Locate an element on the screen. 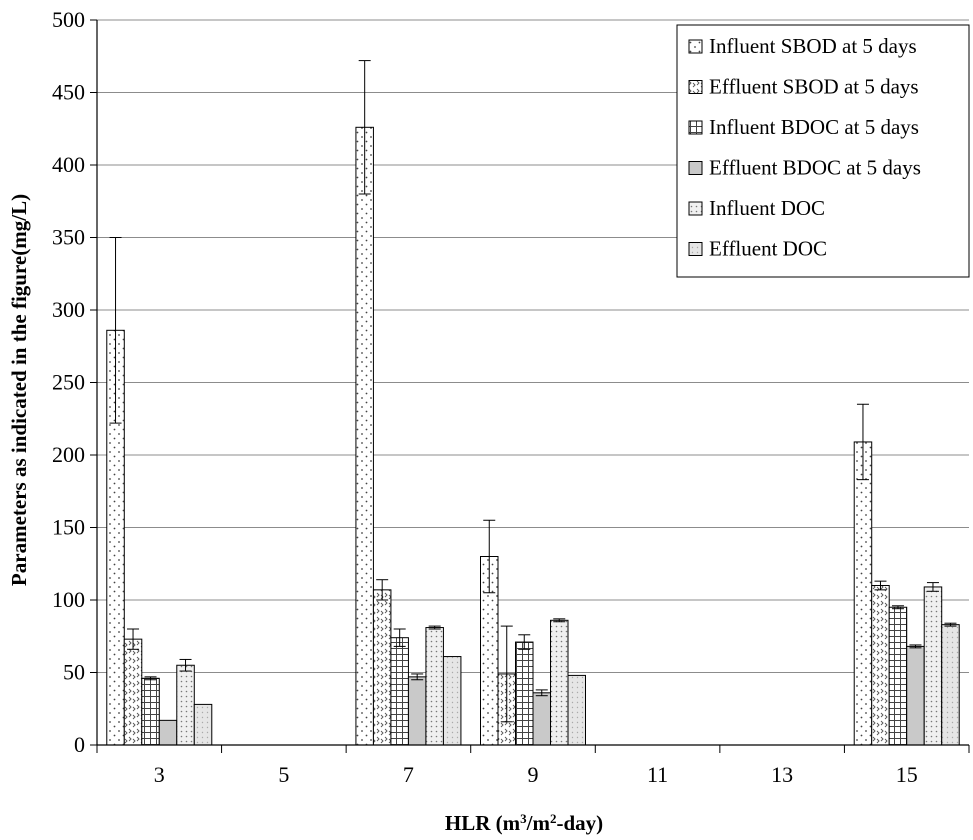 Image resolution: width=973 pixels, height=840 pixels. y-tick-label: 350 is located at coordinates (68, 237).